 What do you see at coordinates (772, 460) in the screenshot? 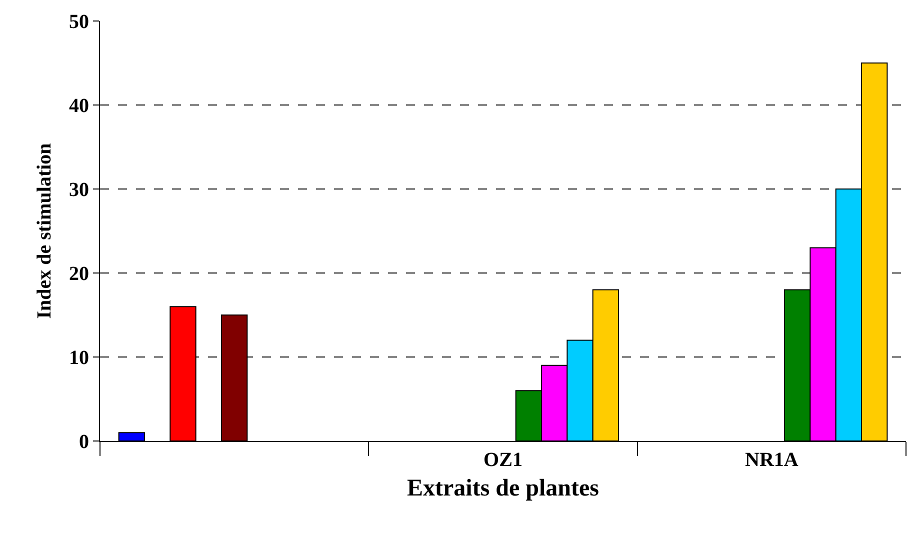
I see `x-tick-label: NR1A` at bounding box center [772, 460].